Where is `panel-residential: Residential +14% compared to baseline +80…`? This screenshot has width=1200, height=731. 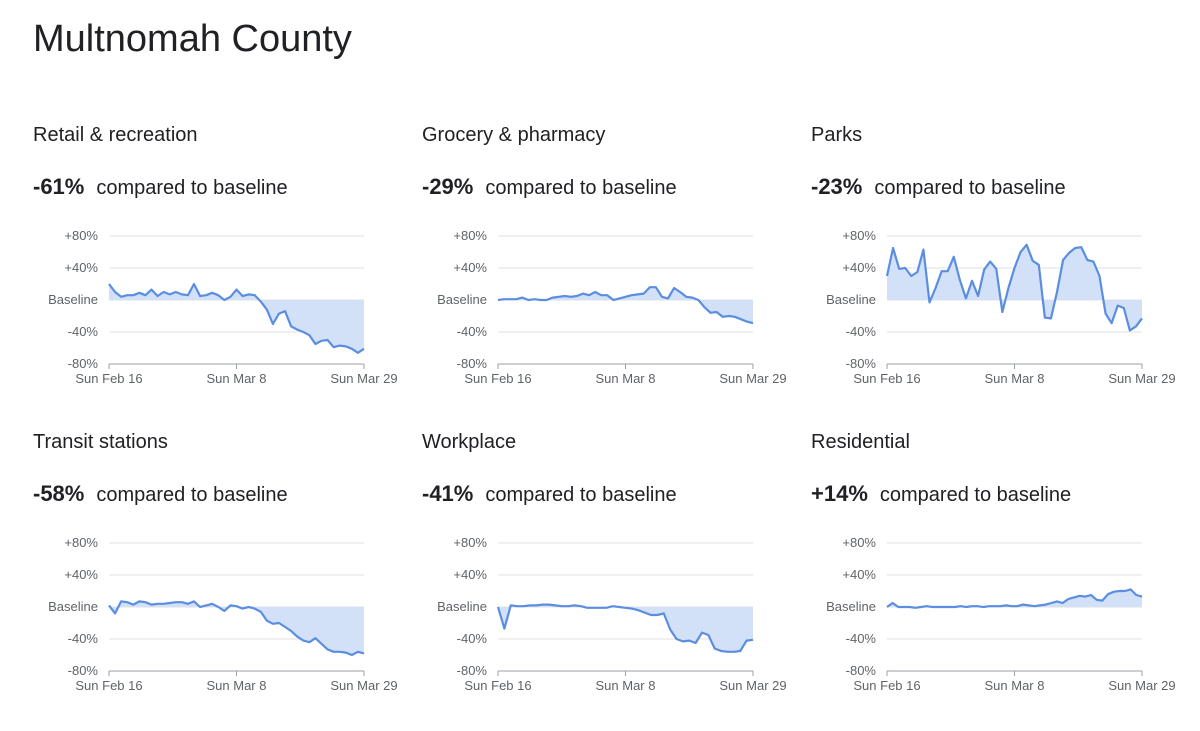
panel-residential: Residential +14% compared to baseline +80… is located at coordinates (996, 581).